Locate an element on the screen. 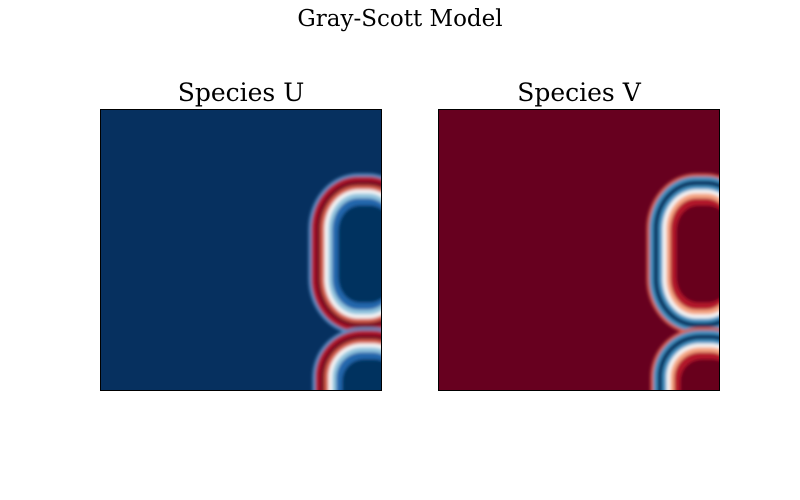  species-u-title: Species U is located at coordinates (241, 92).